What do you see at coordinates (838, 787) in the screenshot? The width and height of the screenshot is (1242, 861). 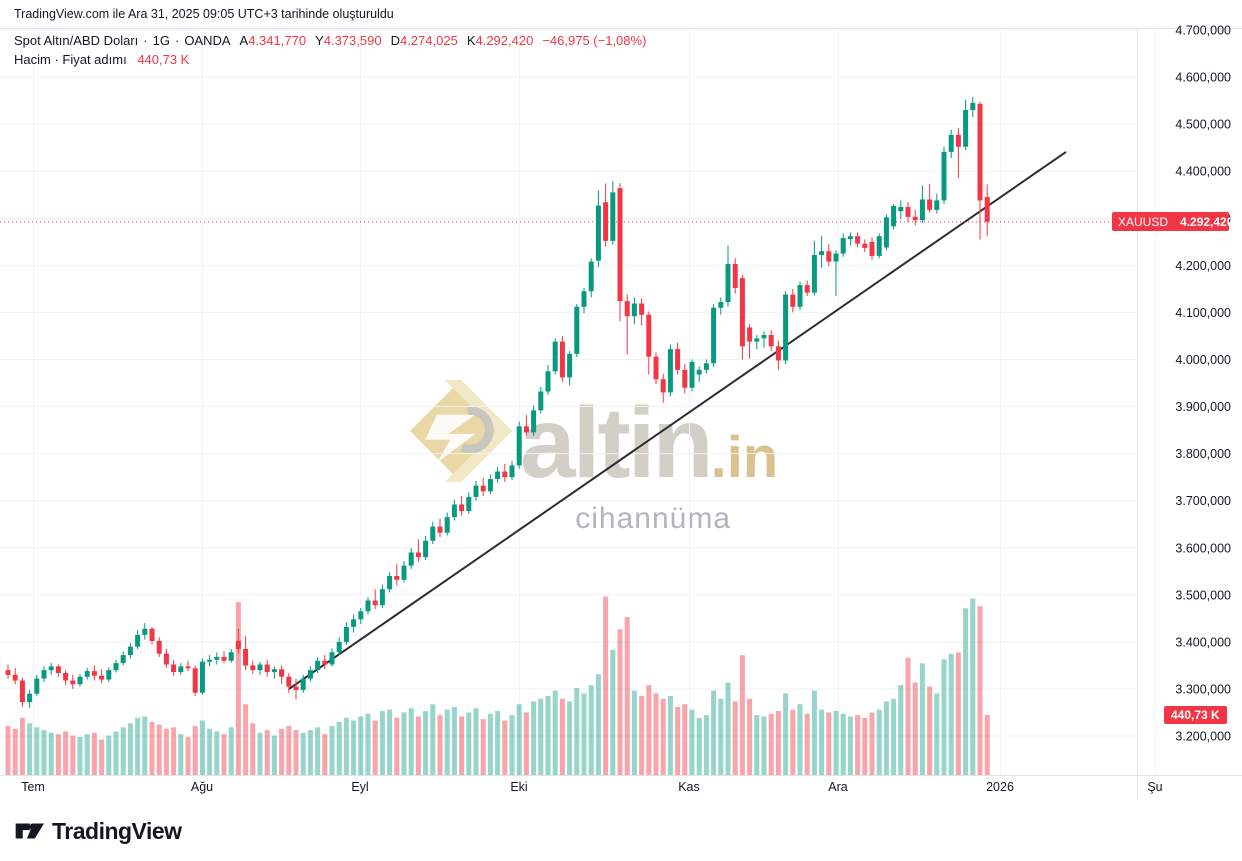 I see `time-axis-label: Ara` at bounding box center [838, 787].